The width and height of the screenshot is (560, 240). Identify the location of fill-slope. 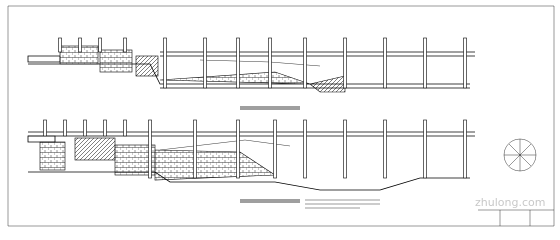
(235, 78).